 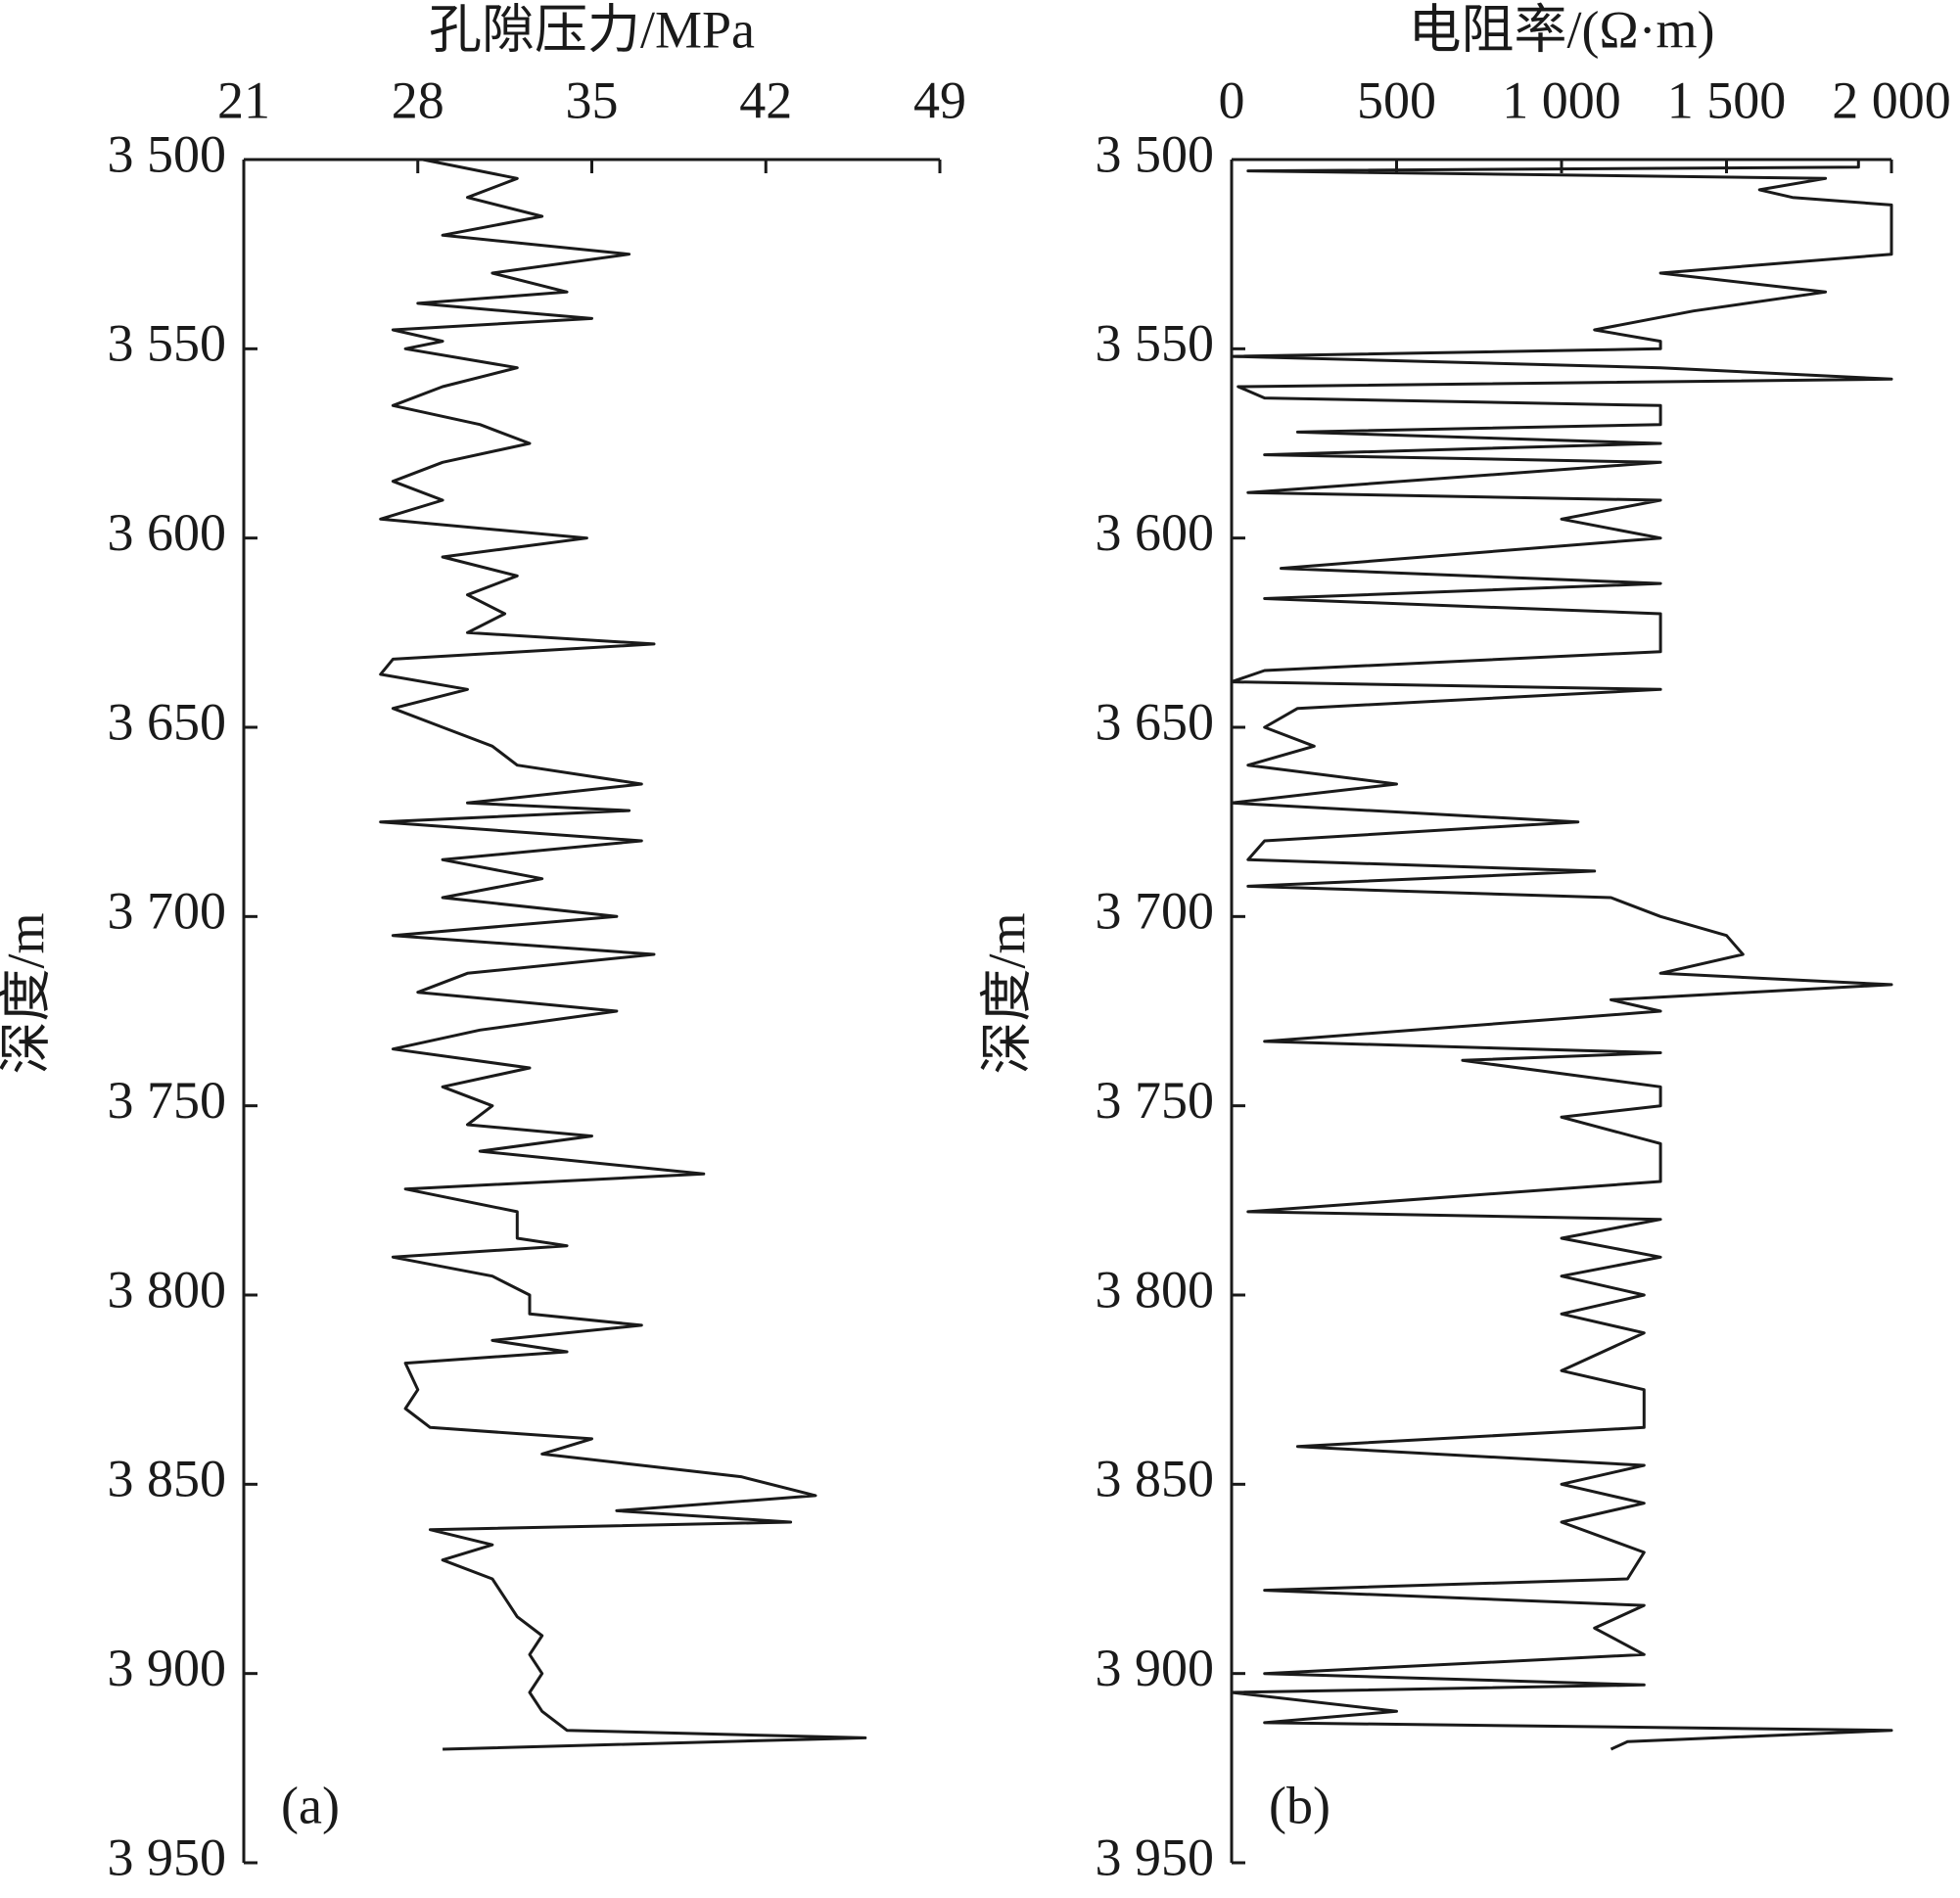 I want to click on panel-label: (a), so click(x=310, y=1805).